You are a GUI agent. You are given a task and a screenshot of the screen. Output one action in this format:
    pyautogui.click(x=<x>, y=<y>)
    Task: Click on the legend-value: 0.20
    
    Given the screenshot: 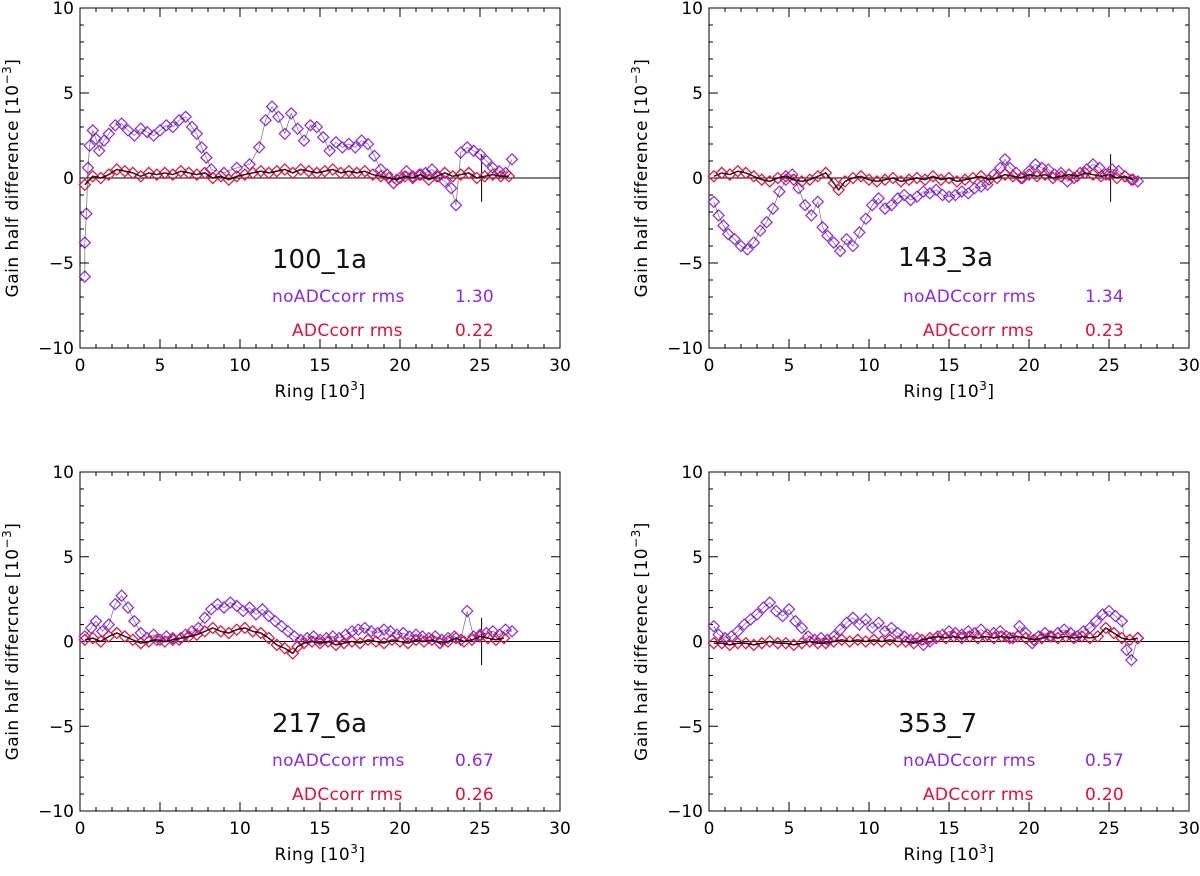 What is the action you would take?
    pyautogui.click(x=1104, y=795)
    